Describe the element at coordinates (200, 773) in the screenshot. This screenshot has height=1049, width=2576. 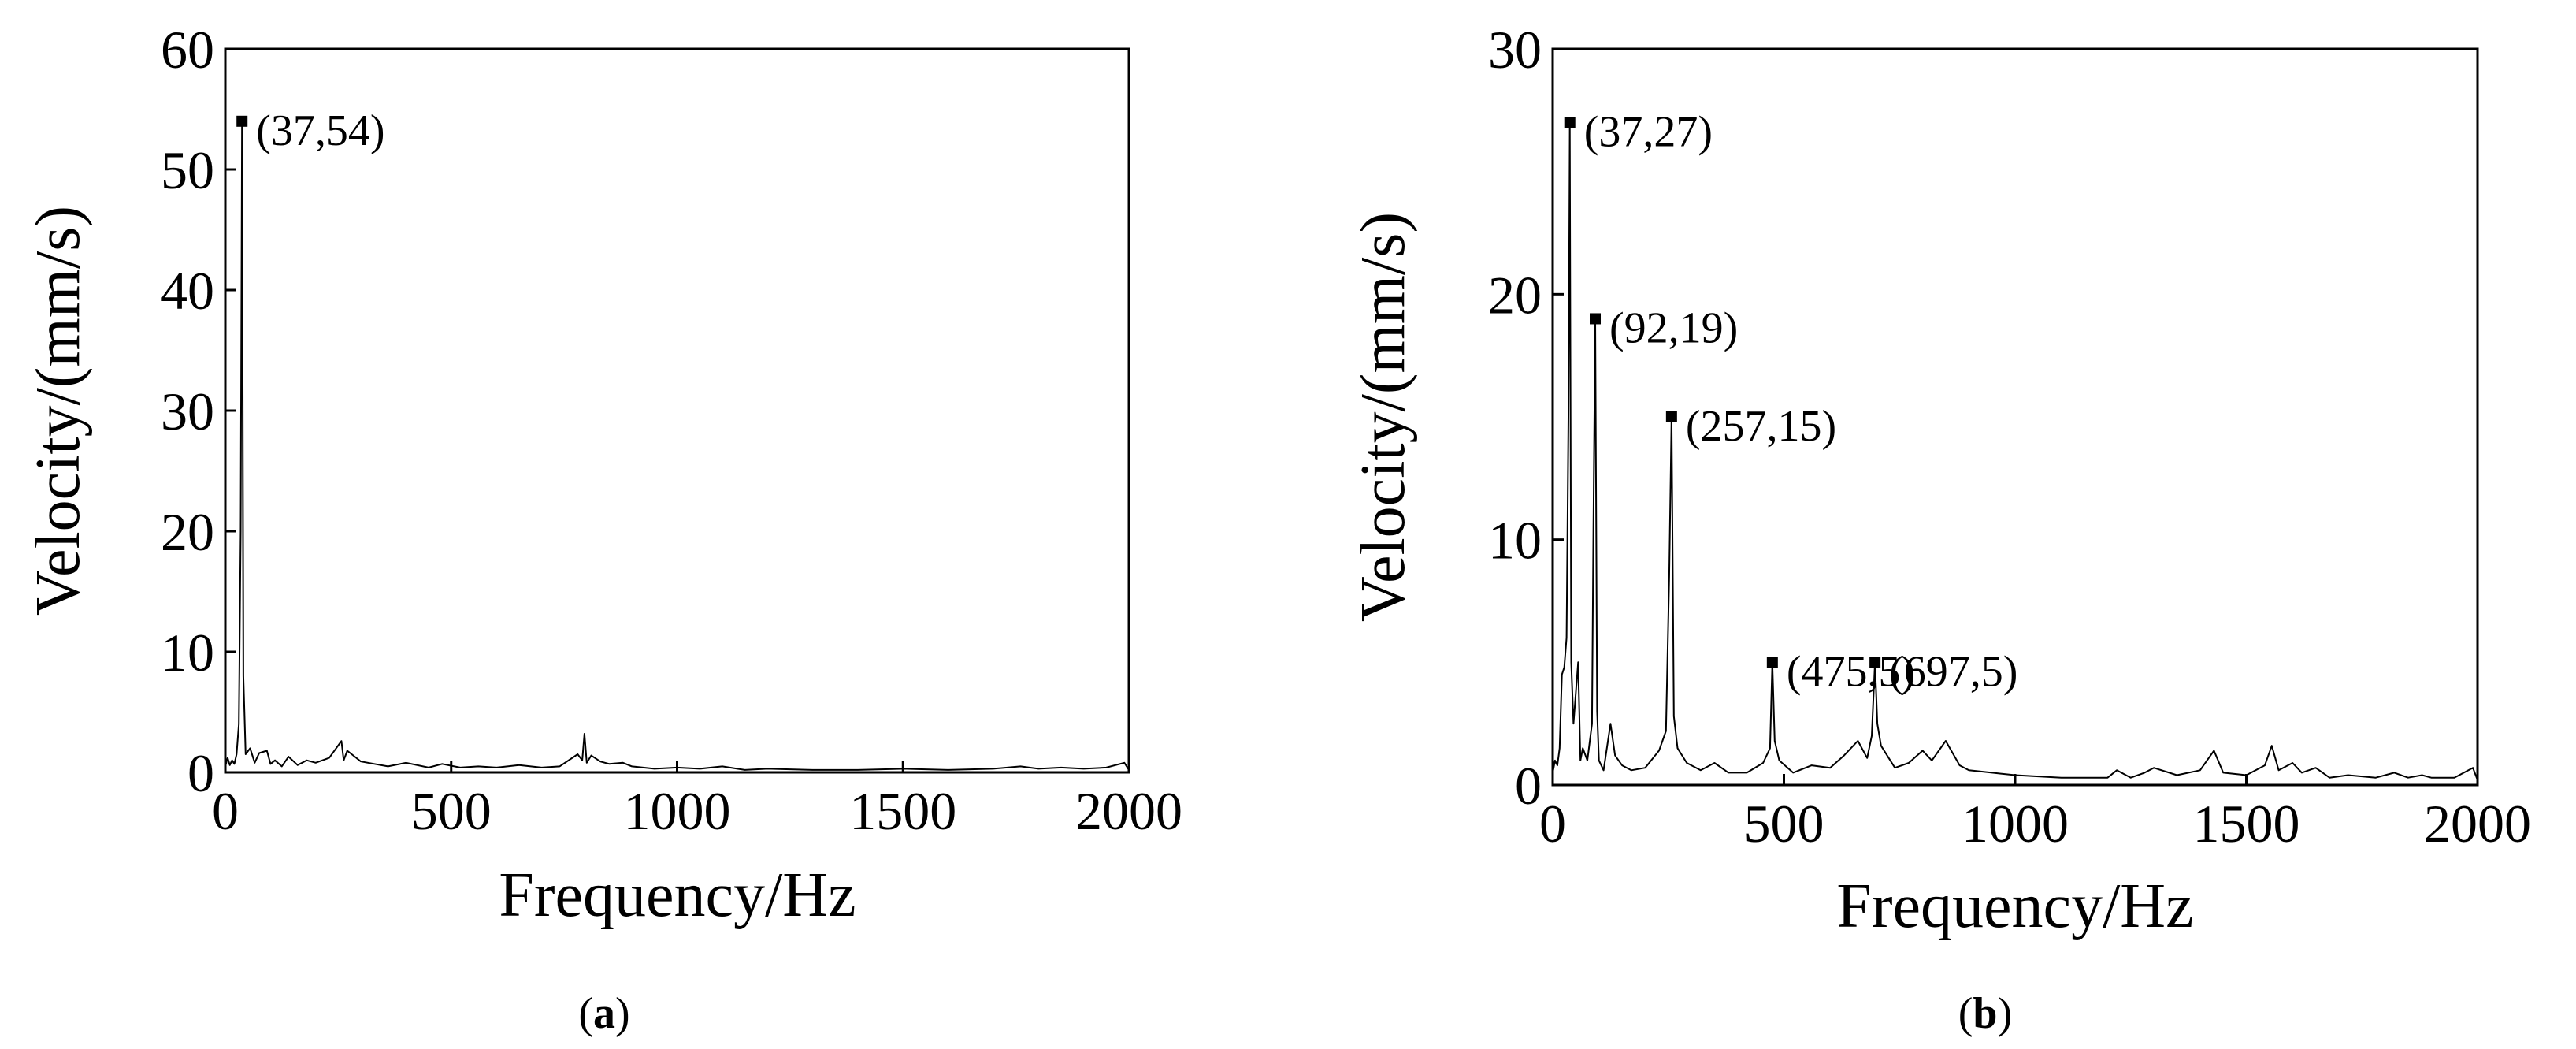
I see `y-tick-label-a-0: 0` at that location.